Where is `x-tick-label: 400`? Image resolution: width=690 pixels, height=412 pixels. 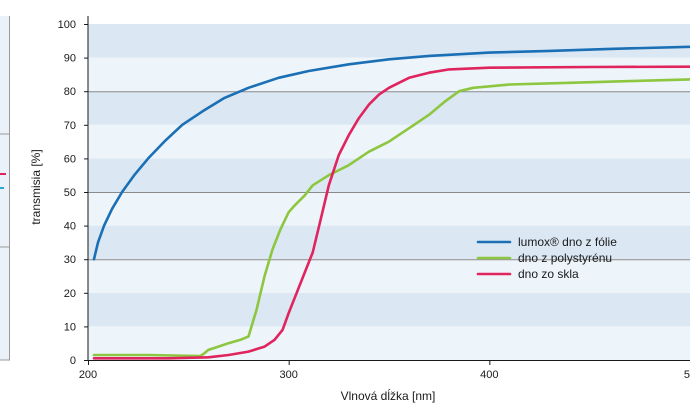 x-tick-label: 400 is located at coordinates (489, 375).